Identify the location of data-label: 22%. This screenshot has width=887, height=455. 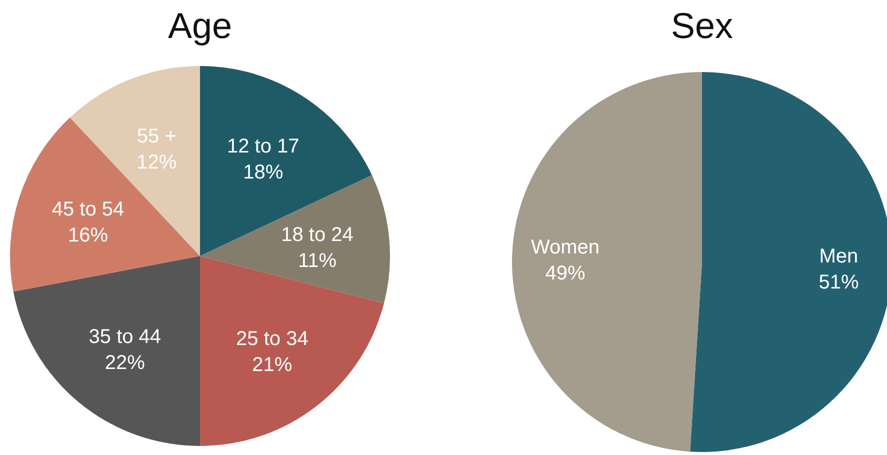
(125, 363).